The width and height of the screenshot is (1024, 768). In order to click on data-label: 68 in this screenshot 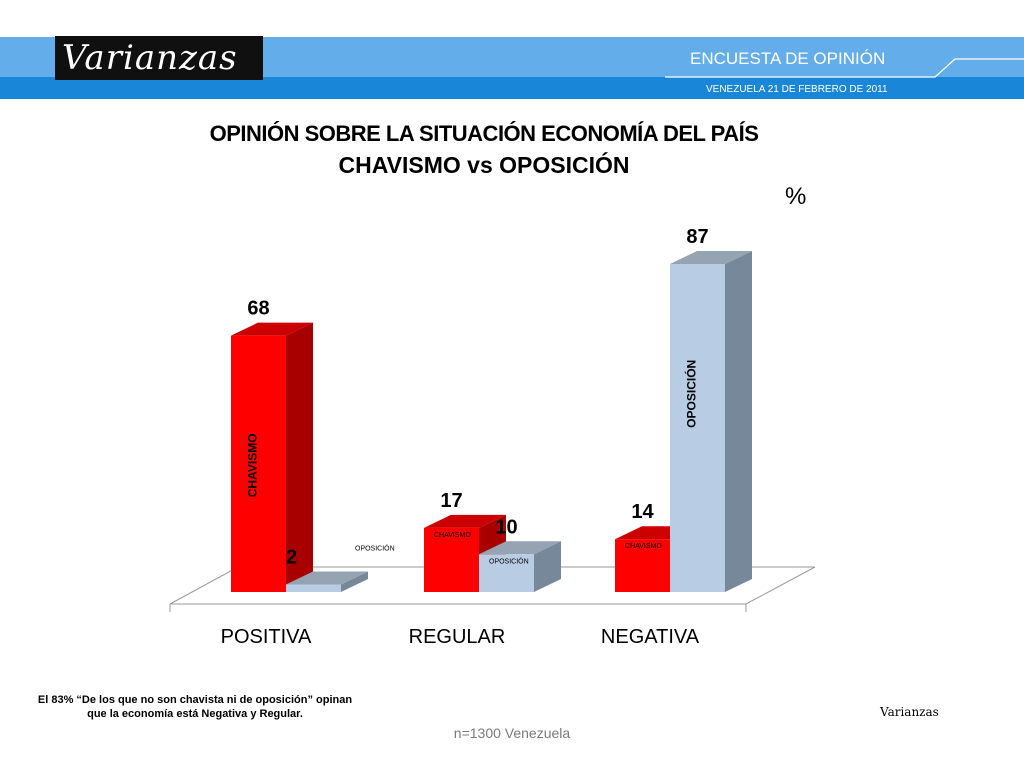, I will do `click(258, 309)`.